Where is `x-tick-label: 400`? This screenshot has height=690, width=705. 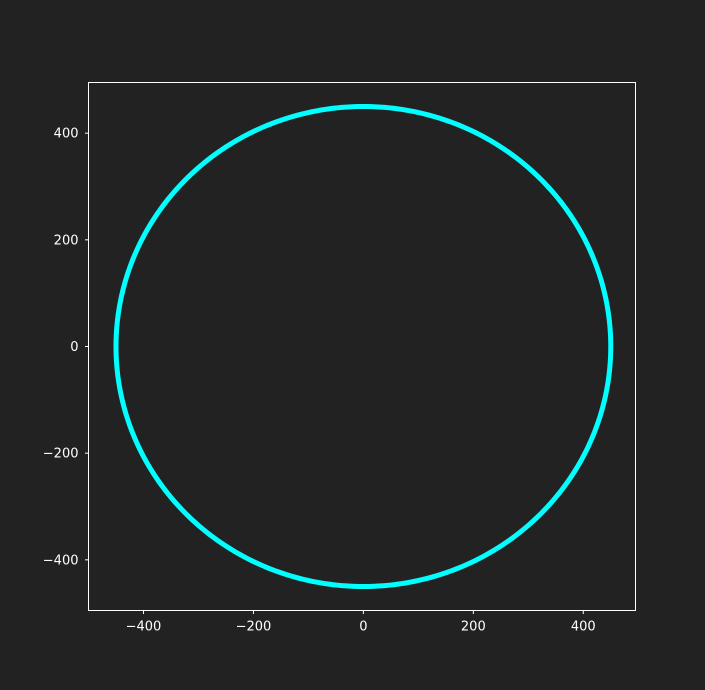 x-tick-label: 400 is located at coordinates (583, 627).